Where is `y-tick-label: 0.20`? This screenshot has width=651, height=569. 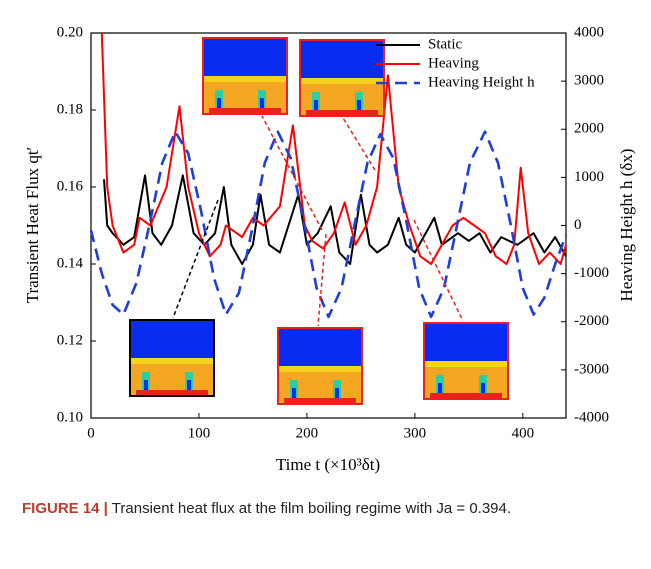 y-tick-label: 0.20 is located at coordinates (70, 32).